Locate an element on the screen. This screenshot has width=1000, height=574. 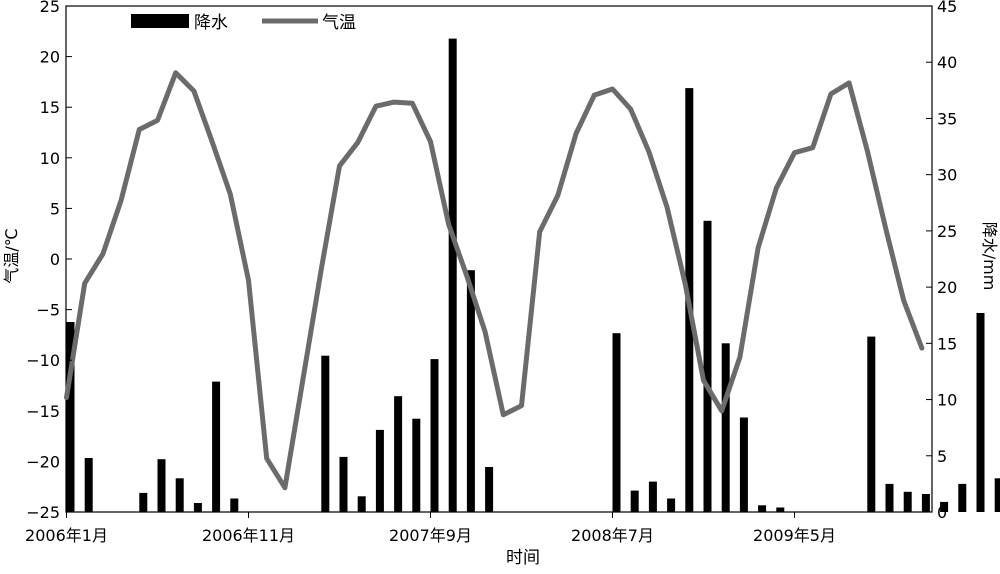
x-tick-label: 2009年5月 is located at coordinates (794, 535).